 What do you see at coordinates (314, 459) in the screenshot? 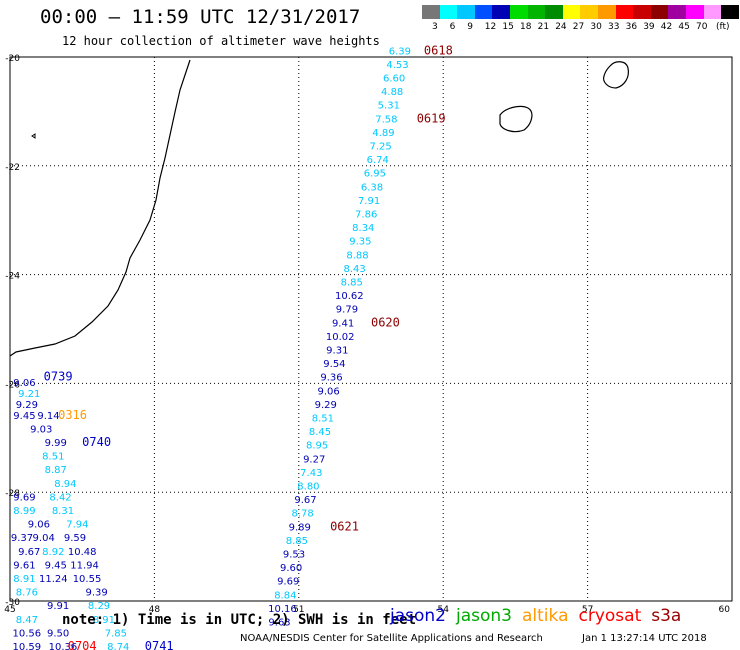
I see `wave-height-label: 9.27` at bounding box center [314, 459].